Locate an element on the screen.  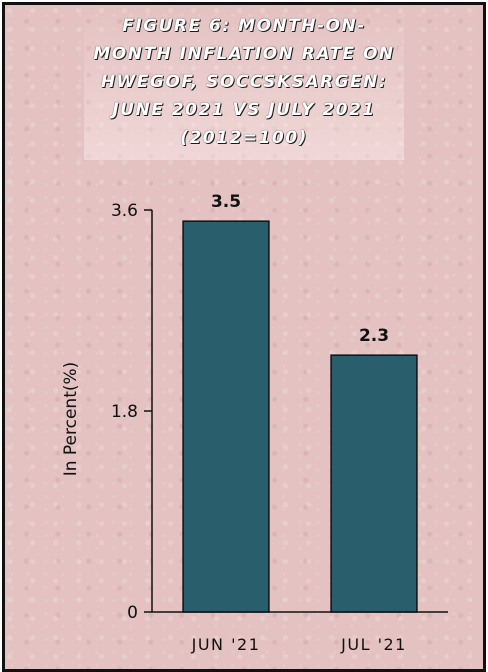
title-line-4: JUNE 2021 VS JULY 2021 is located at coordinates (244, 110).